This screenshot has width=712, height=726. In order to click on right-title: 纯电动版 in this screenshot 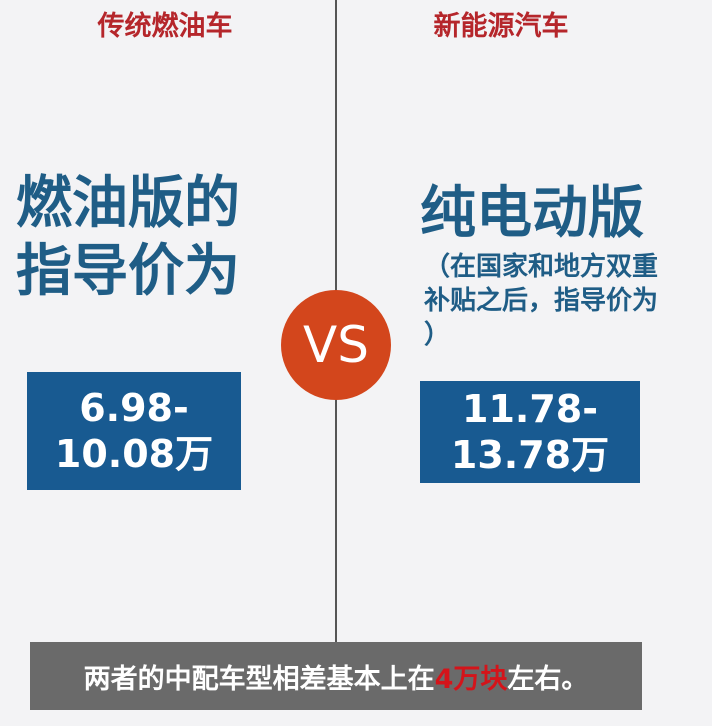, I will do `click(532, 213)`.